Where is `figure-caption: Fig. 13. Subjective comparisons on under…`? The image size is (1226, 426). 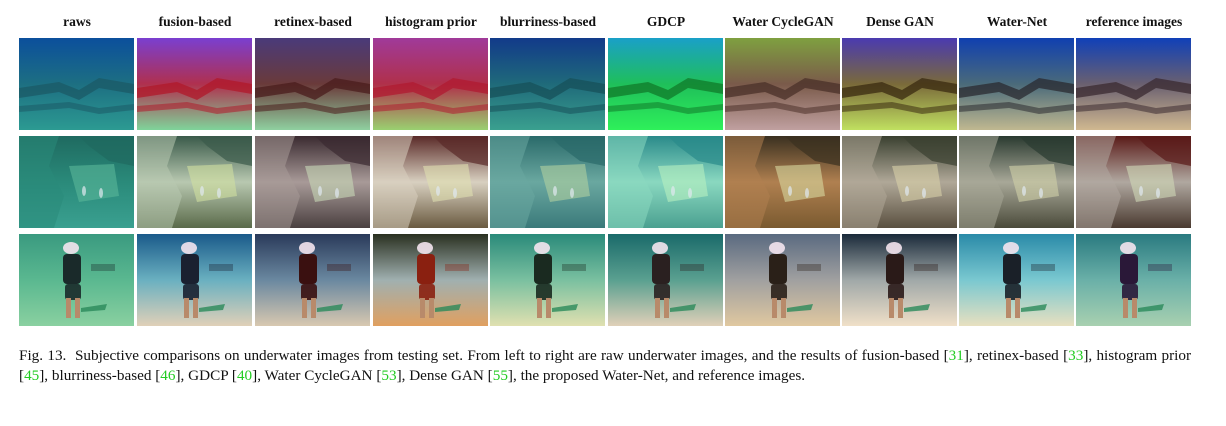
figure-caption: Fig. 13. Subjective comparisons on under… is located at coordinates (605, 365).